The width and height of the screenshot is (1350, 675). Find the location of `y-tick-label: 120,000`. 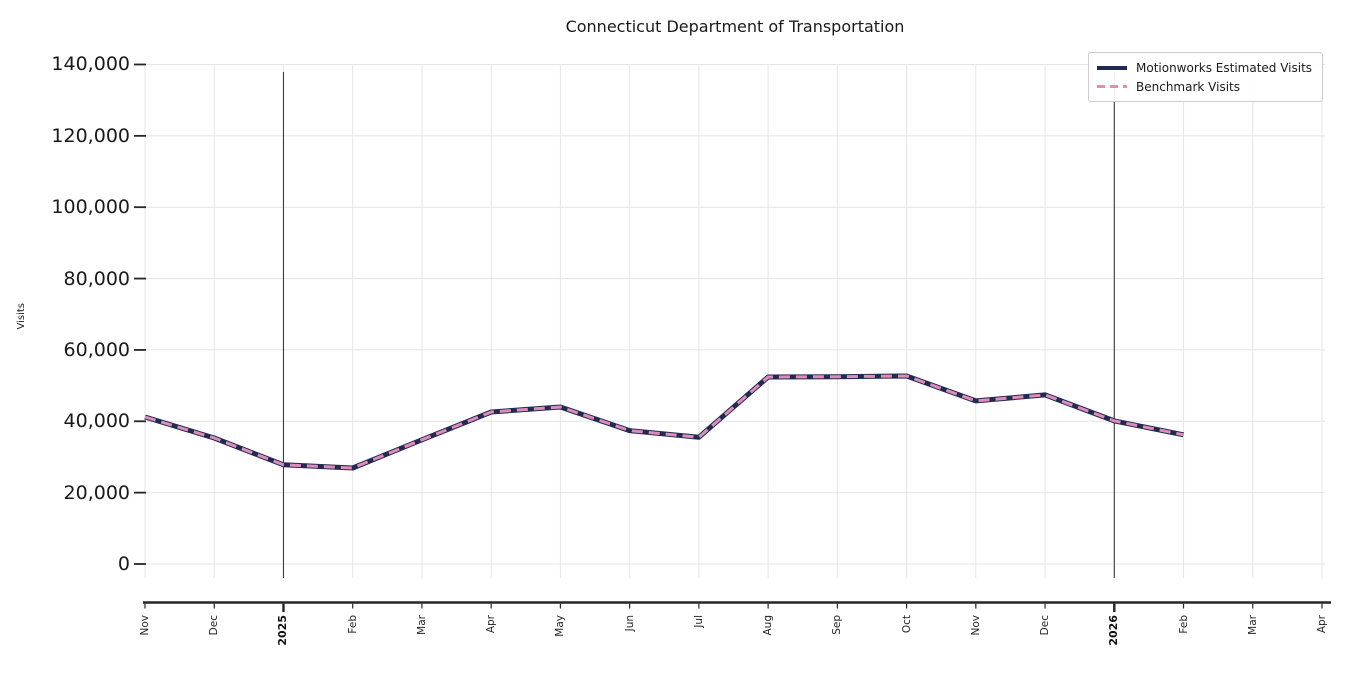

y-tick-label: 120,000 is located at coordinates (90, 135).